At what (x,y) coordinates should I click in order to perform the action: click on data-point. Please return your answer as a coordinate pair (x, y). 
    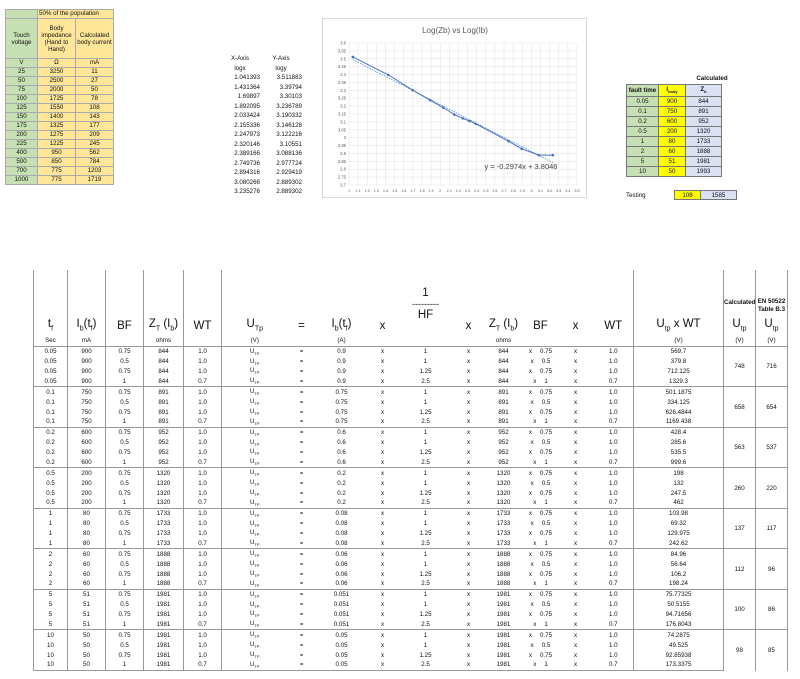
    Looking at the image, I should click on (388, 75).